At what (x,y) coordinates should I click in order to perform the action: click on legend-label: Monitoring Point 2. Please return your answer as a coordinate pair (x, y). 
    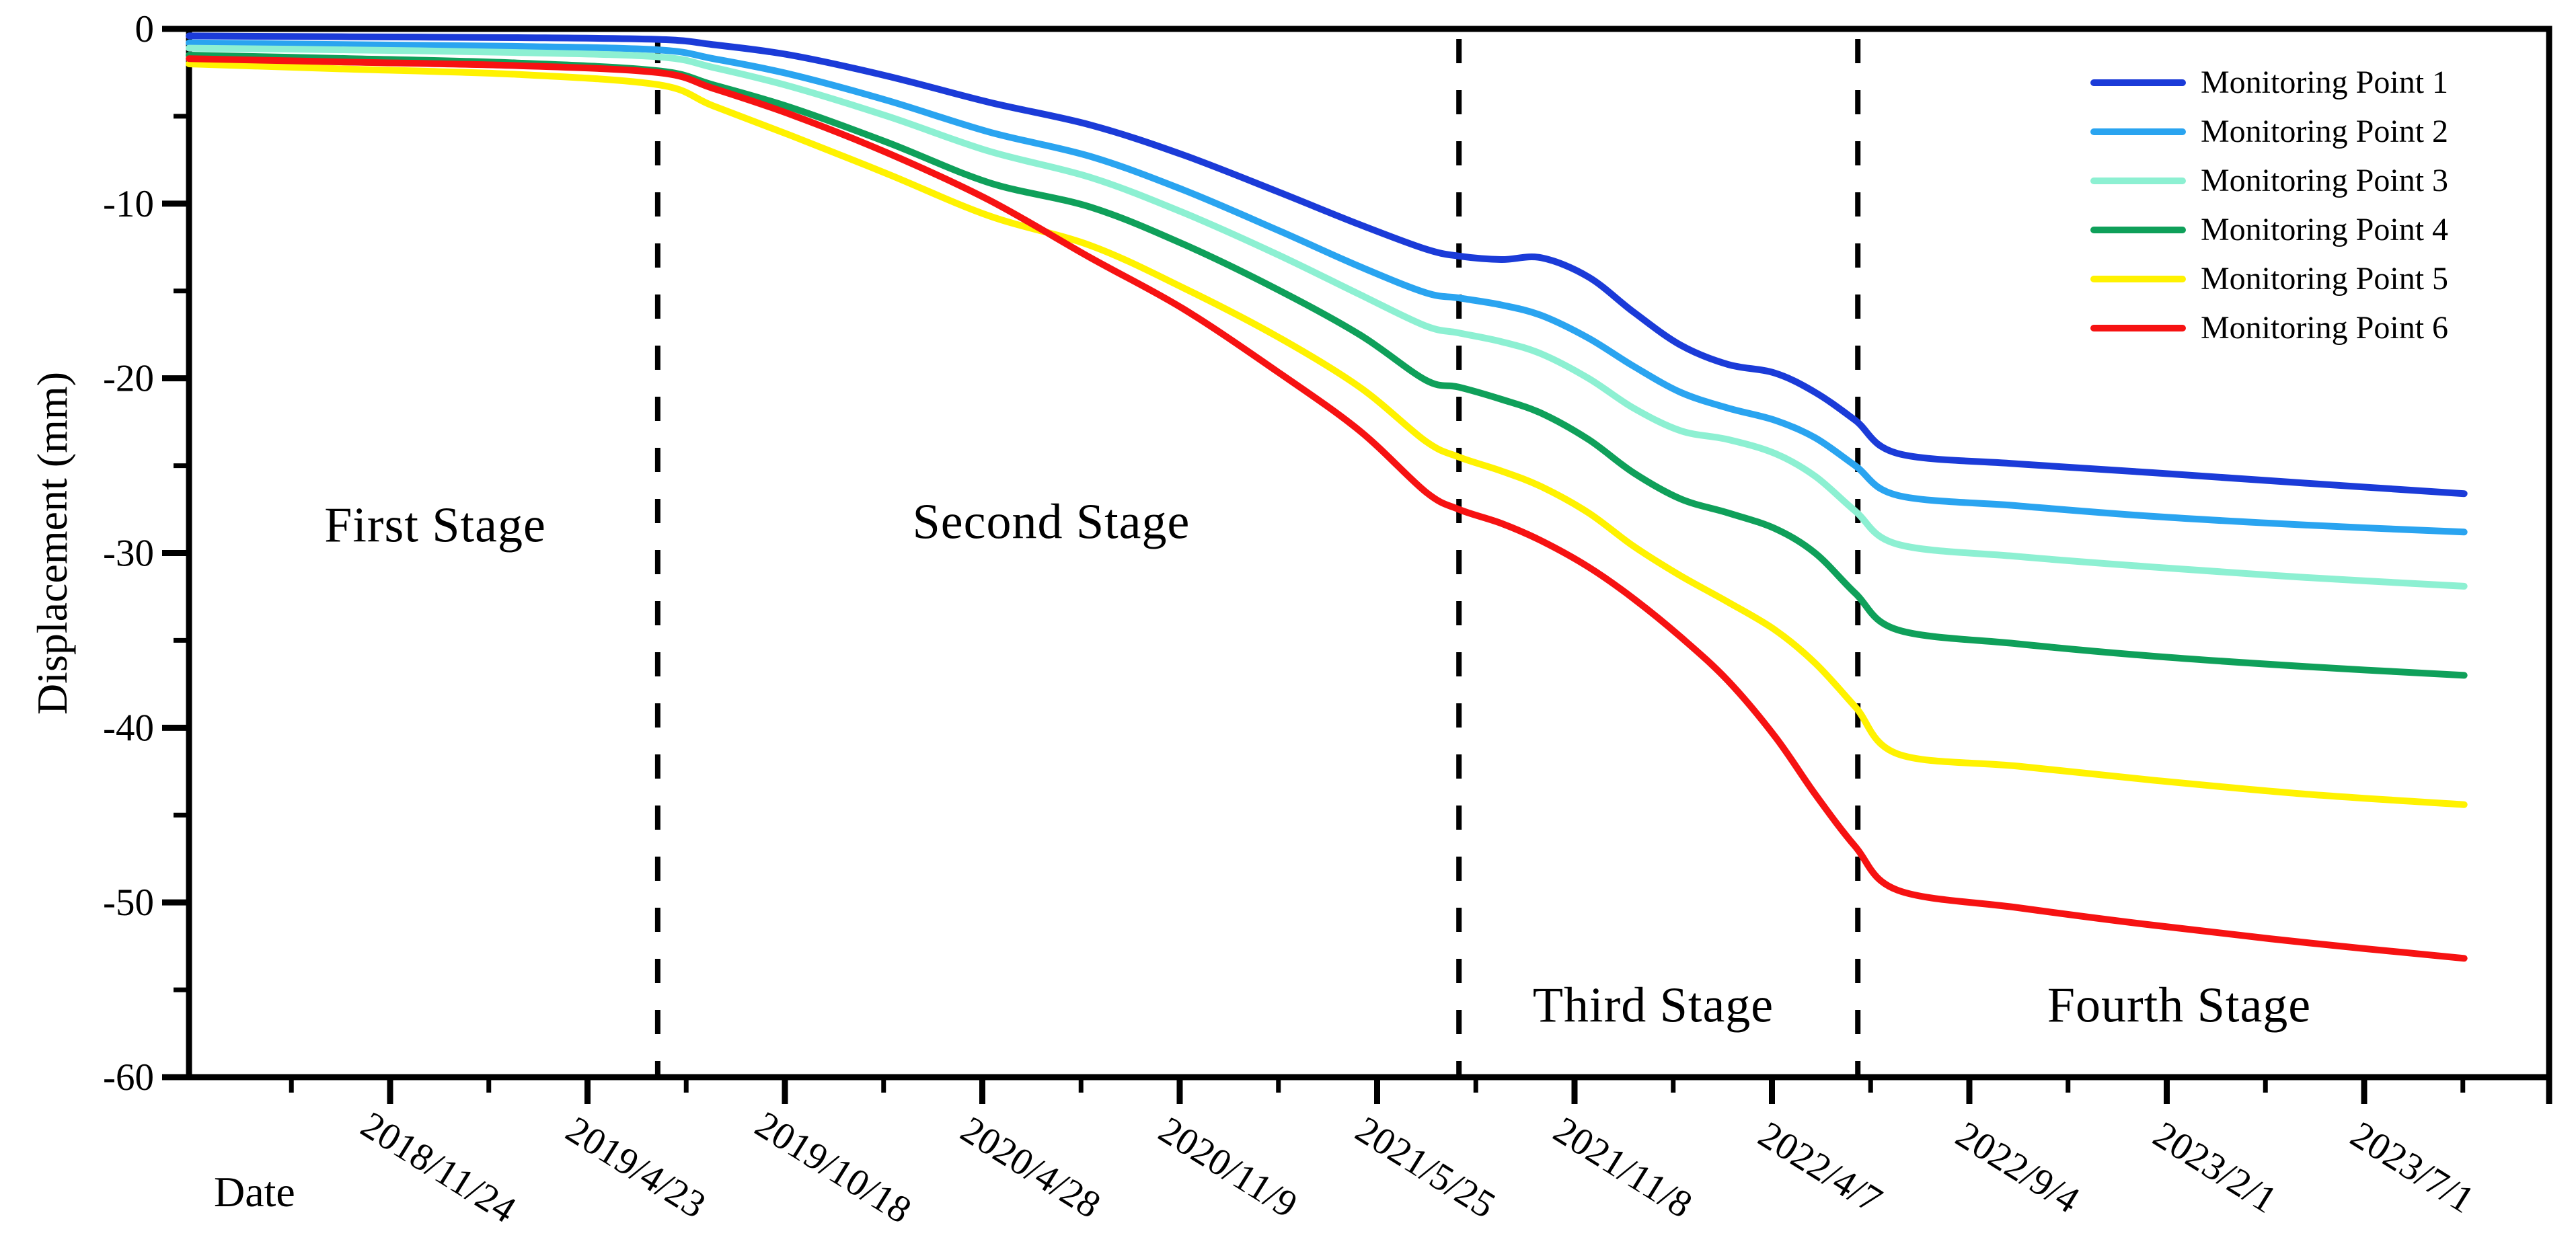
    Looking at the image, I should click on (2325, 131).